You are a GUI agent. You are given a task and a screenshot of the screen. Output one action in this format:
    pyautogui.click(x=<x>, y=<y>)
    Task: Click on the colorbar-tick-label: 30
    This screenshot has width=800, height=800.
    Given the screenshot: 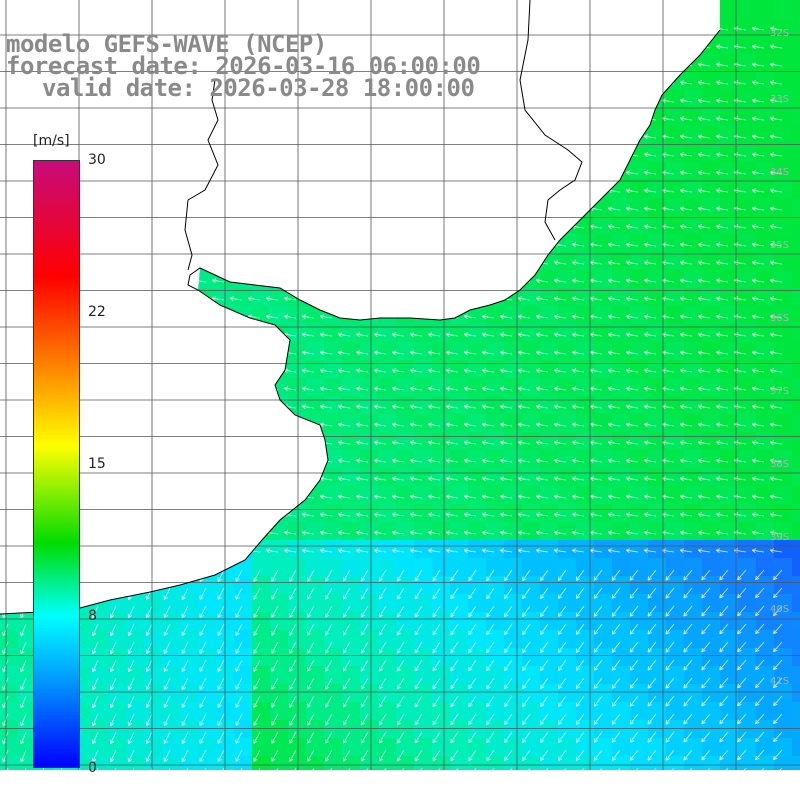 What is the action you would take?
    pyautogui.click(x=97, y=160)
    